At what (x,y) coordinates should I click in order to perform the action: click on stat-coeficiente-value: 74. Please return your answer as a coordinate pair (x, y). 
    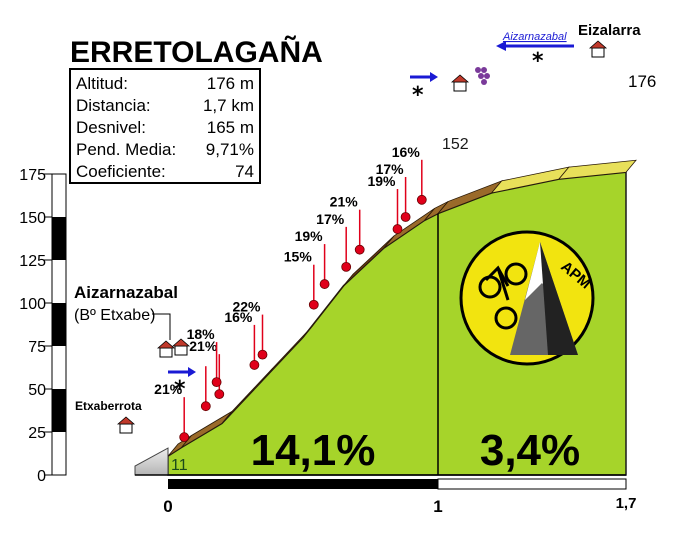
    Looking at the image, I should click on (244, 171).